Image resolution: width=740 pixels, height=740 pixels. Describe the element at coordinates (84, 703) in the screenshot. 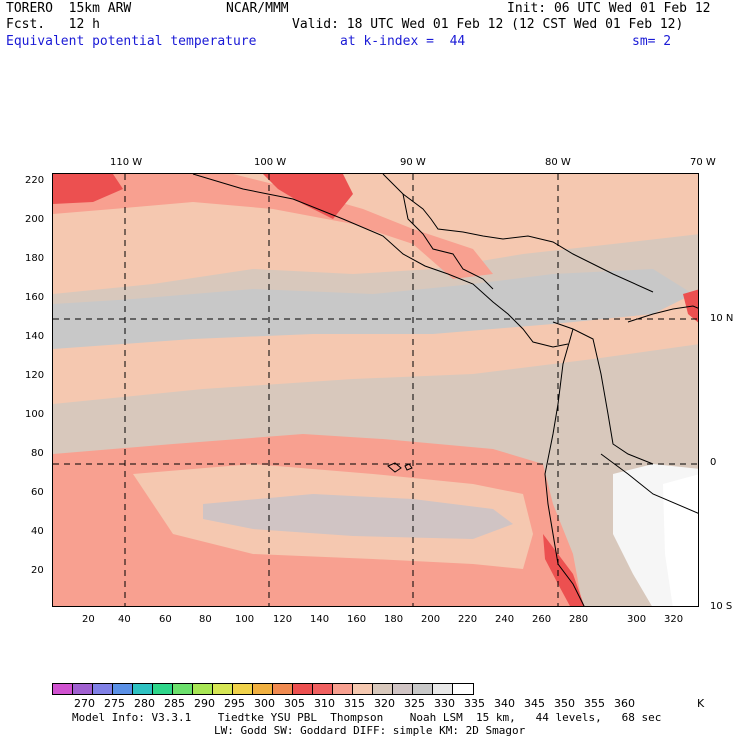

I see `legend-label-270: 270` at that location.